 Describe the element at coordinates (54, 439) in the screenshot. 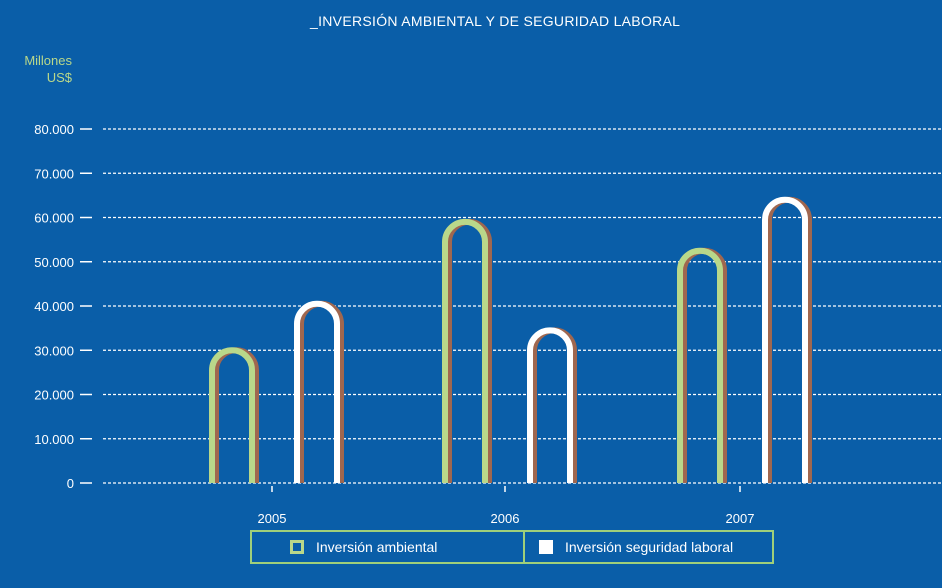

I see `y-tick-label-1: 10.000` at that location.